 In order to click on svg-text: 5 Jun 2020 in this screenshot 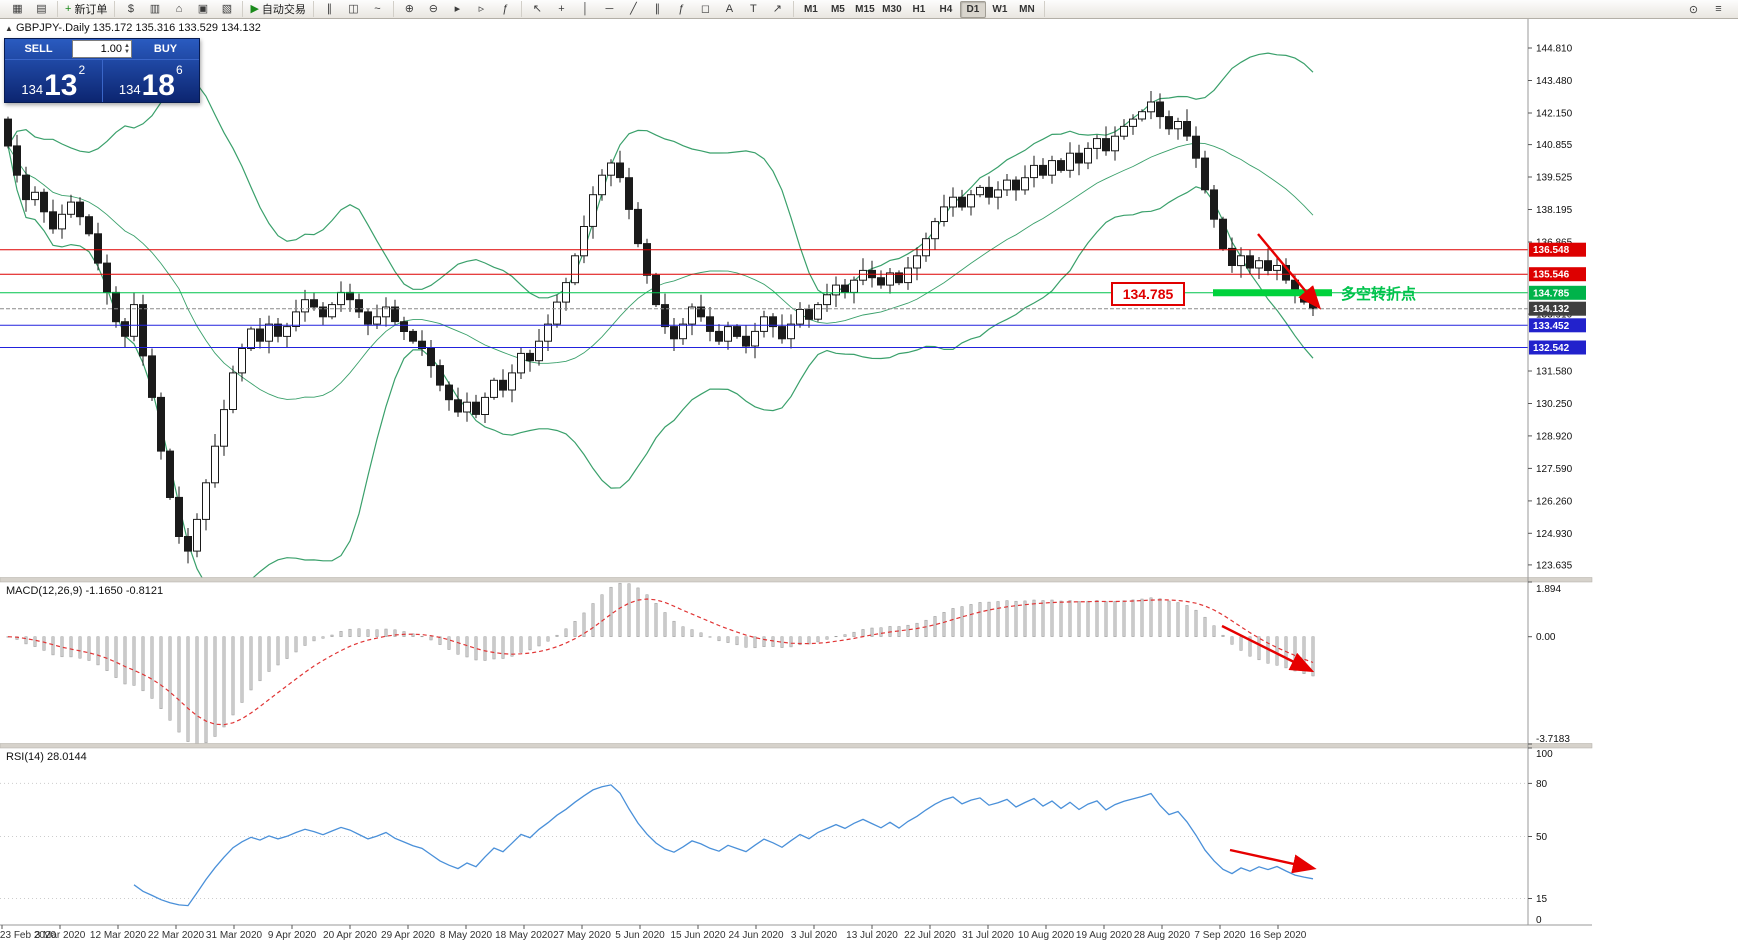, I will do `click(640, 935)`.